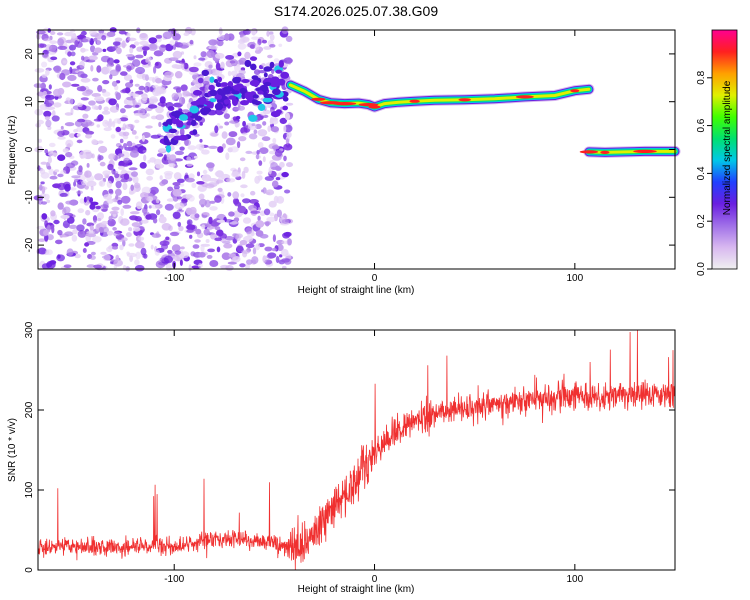 This screenshot has height=600, width=750. I want to click on colorbar-gradient, so click(724, 149).